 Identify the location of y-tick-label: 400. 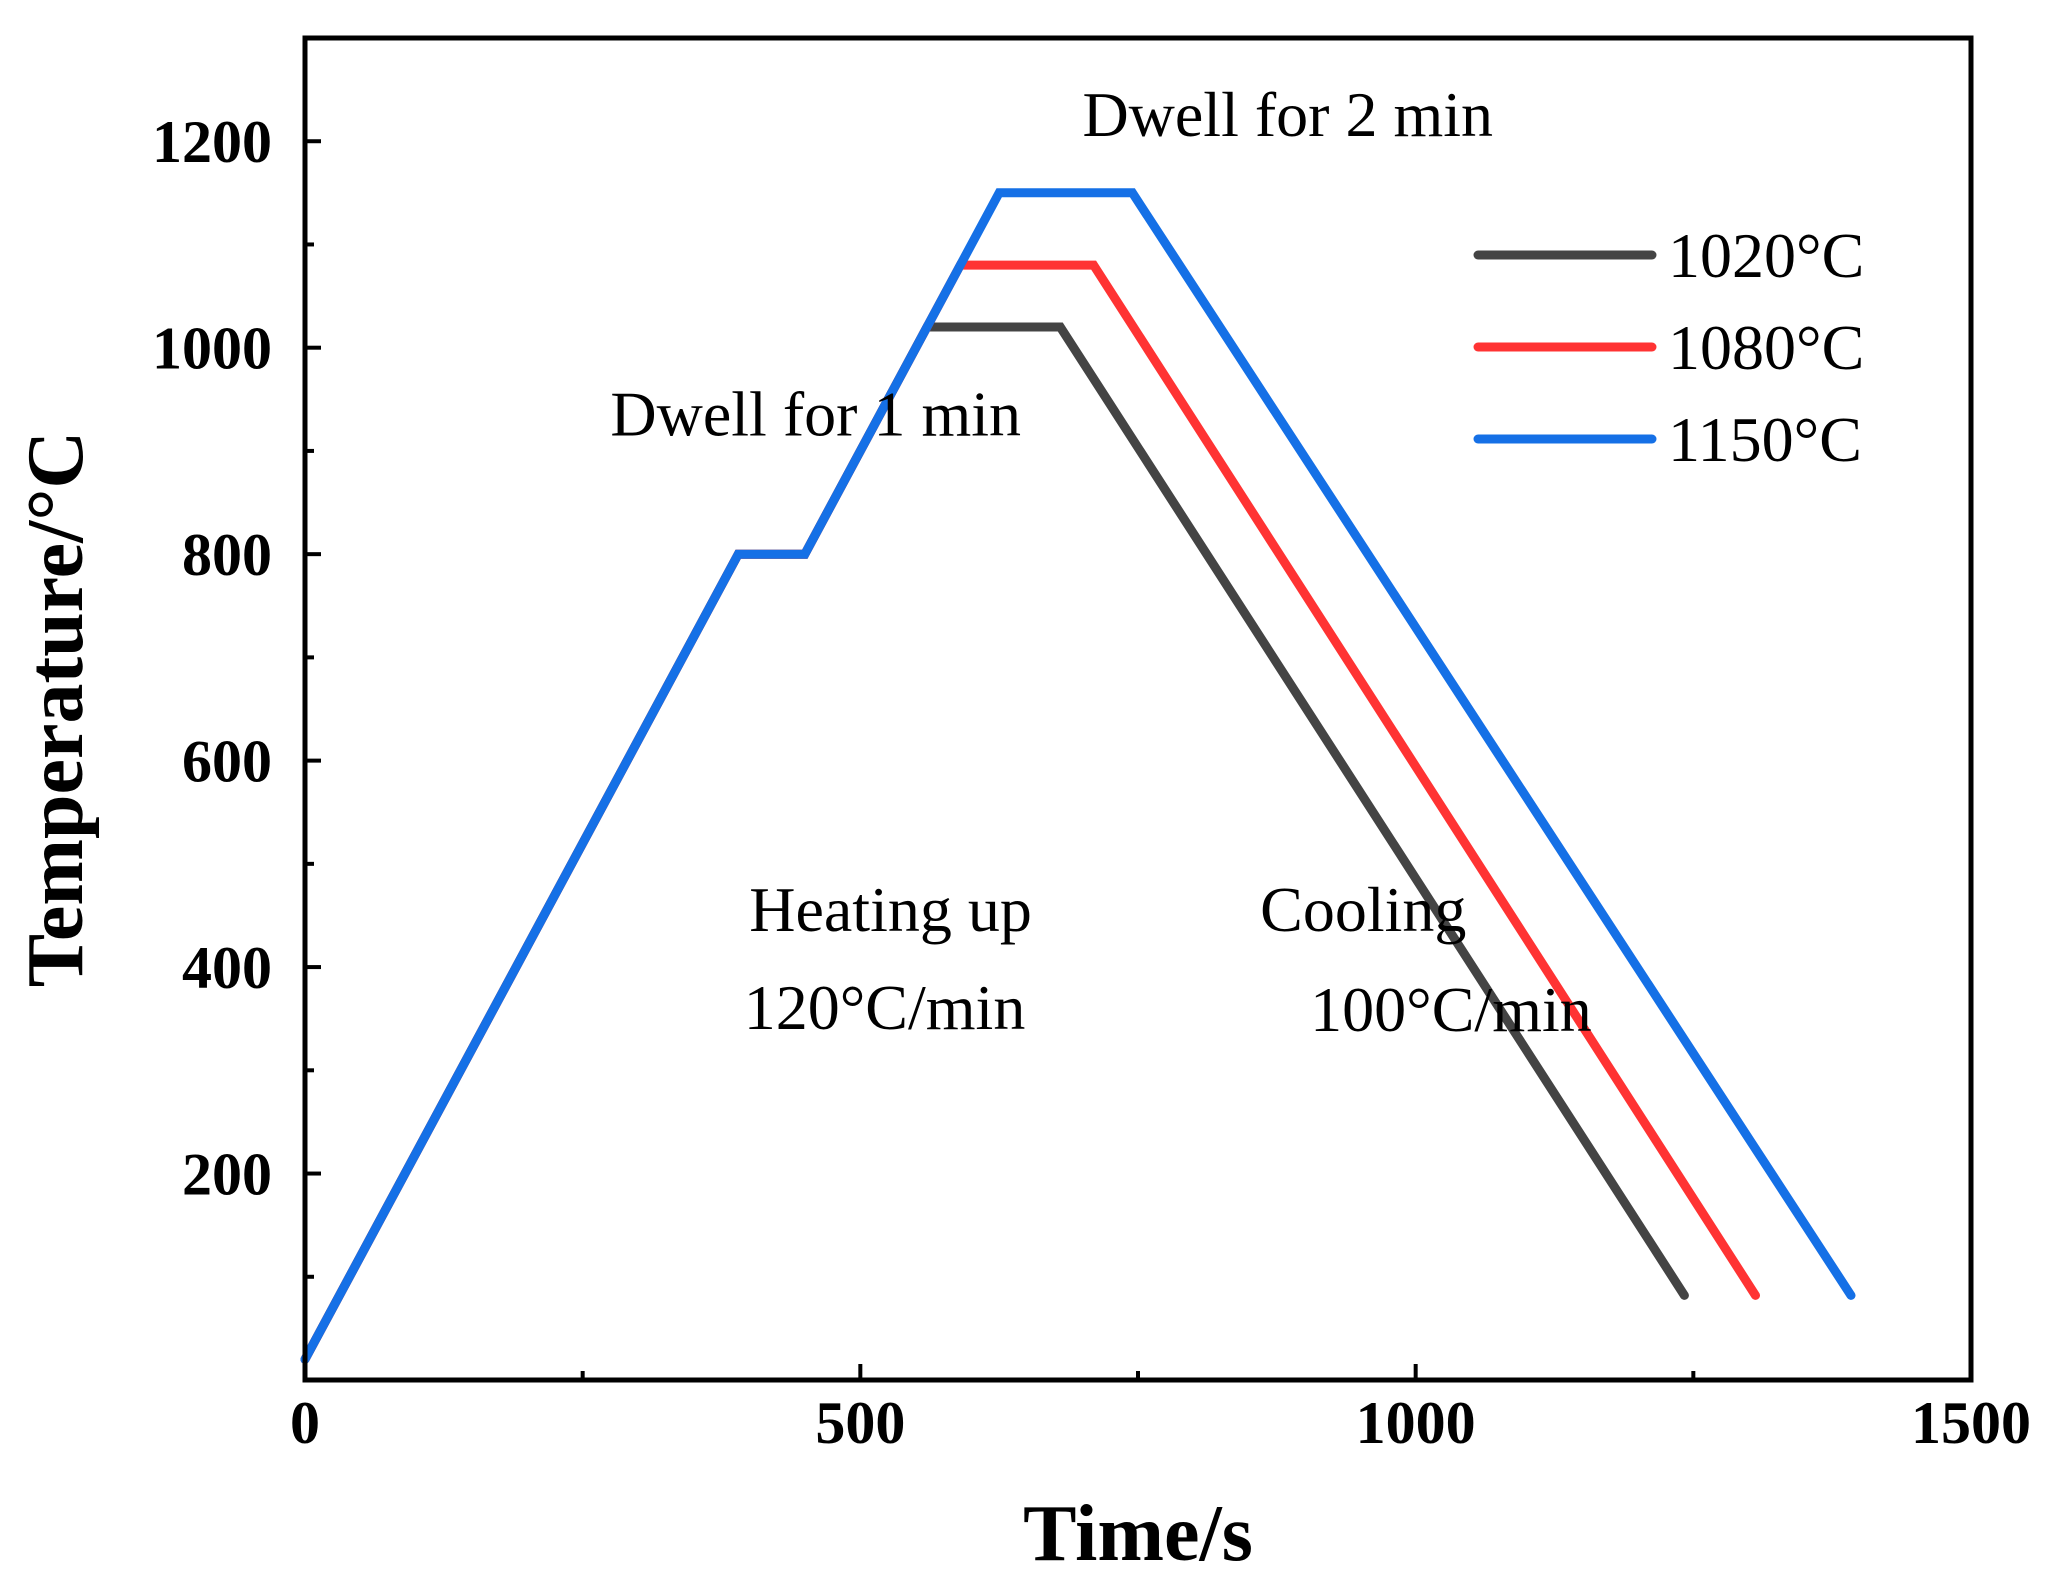
(227, 968).